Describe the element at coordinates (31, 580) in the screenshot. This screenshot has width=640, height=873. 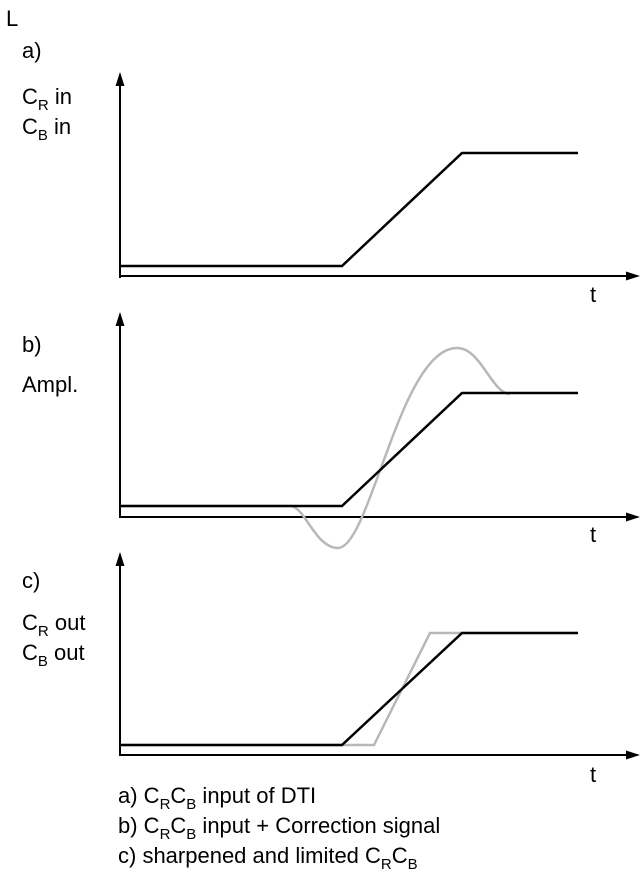
I see `panel-c-letter: c)` at that location.